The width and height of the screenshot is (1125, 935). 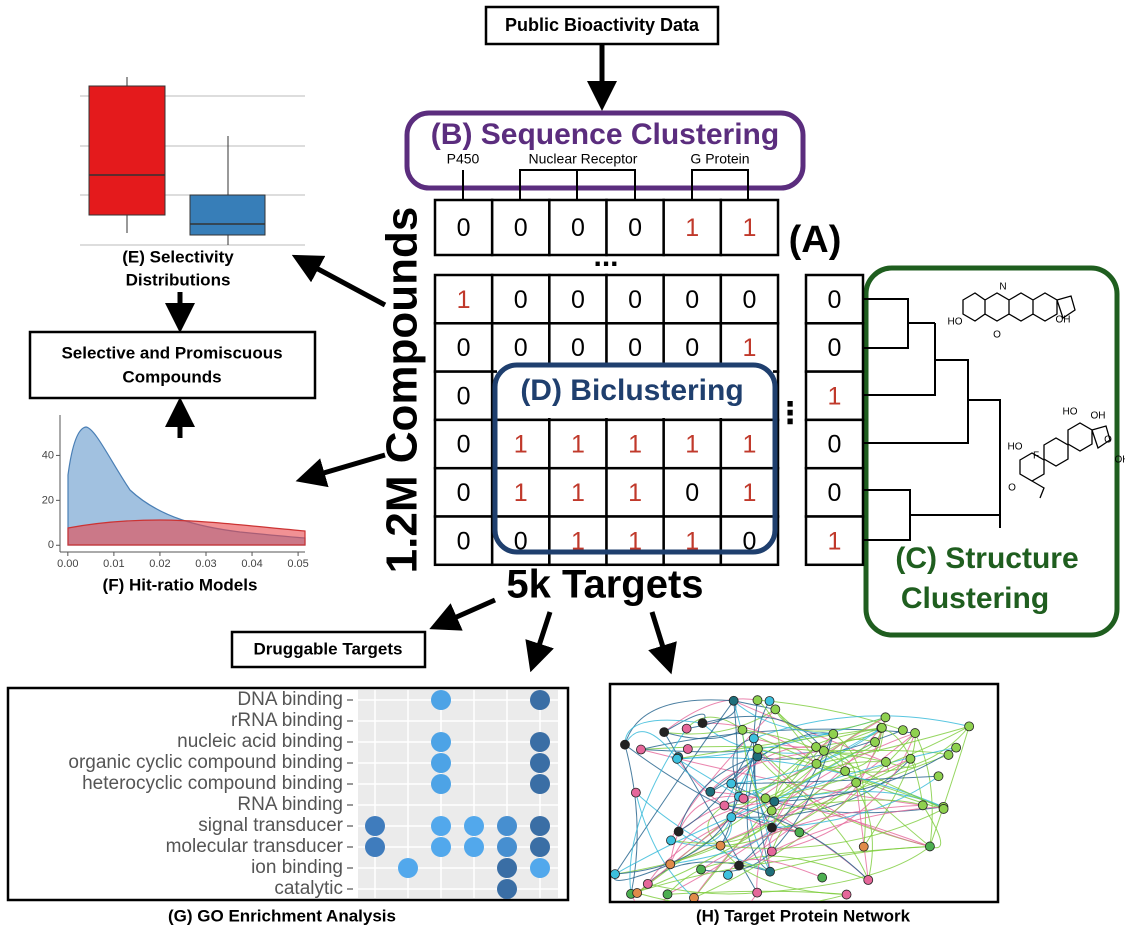 What do you see at coordinates (340, 470) in the screenshot?
I see `arrow` at bounding box center [340, 470].